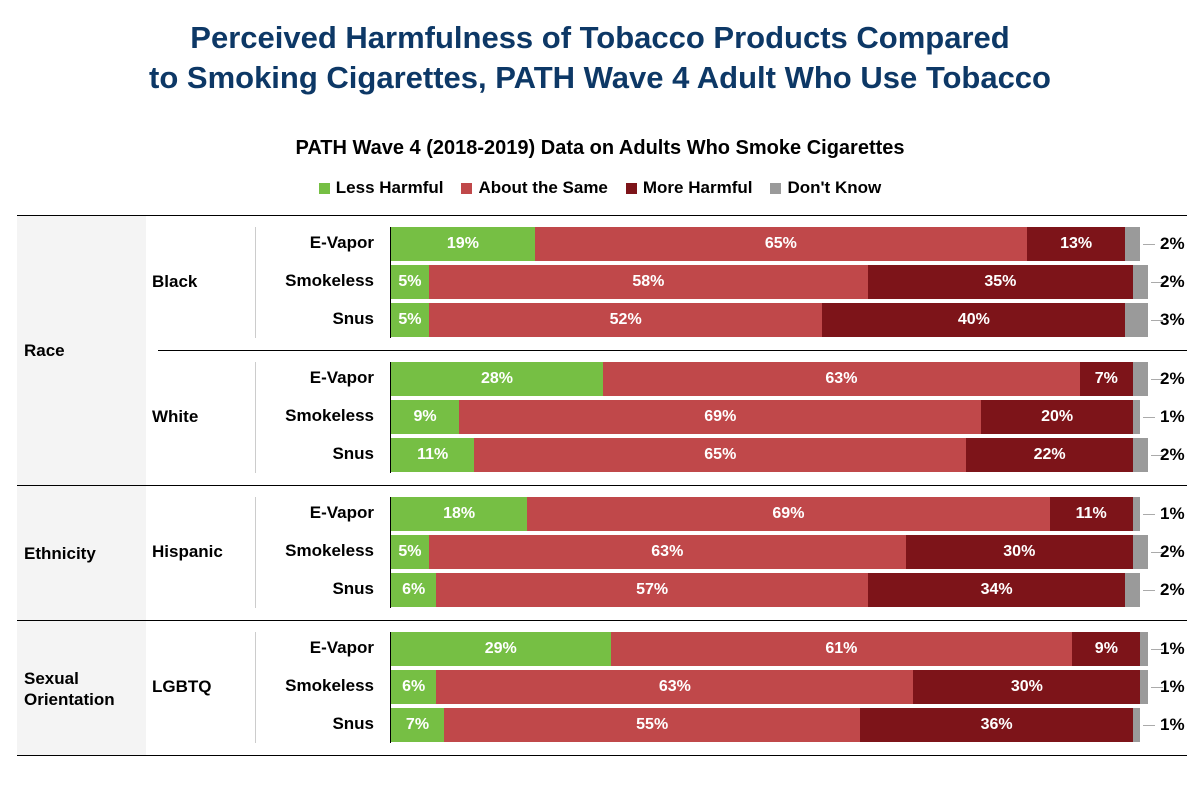 The height and width of the screenshot is (800, 1200). I want to click on bar-segment-more-harmful: 36%, so click(996, 725).